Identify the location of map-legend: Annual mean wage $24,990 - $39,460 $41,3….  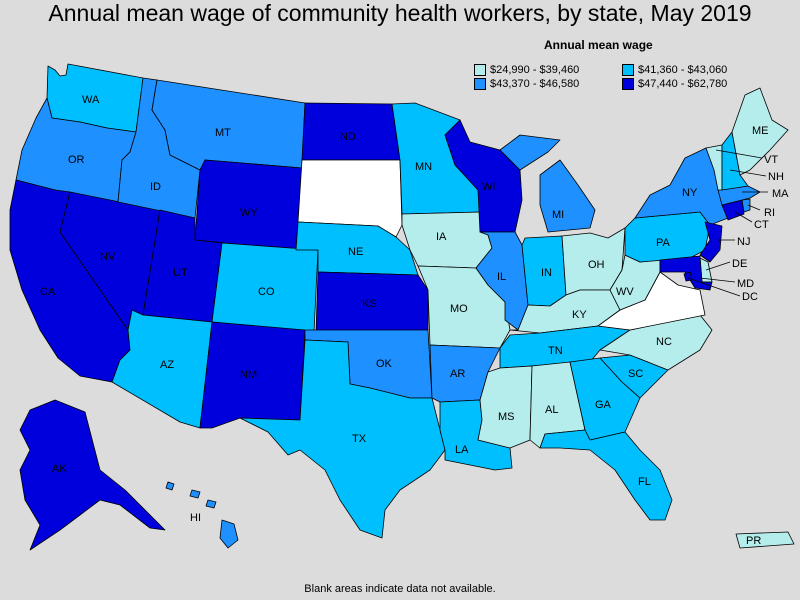
(630, 64).